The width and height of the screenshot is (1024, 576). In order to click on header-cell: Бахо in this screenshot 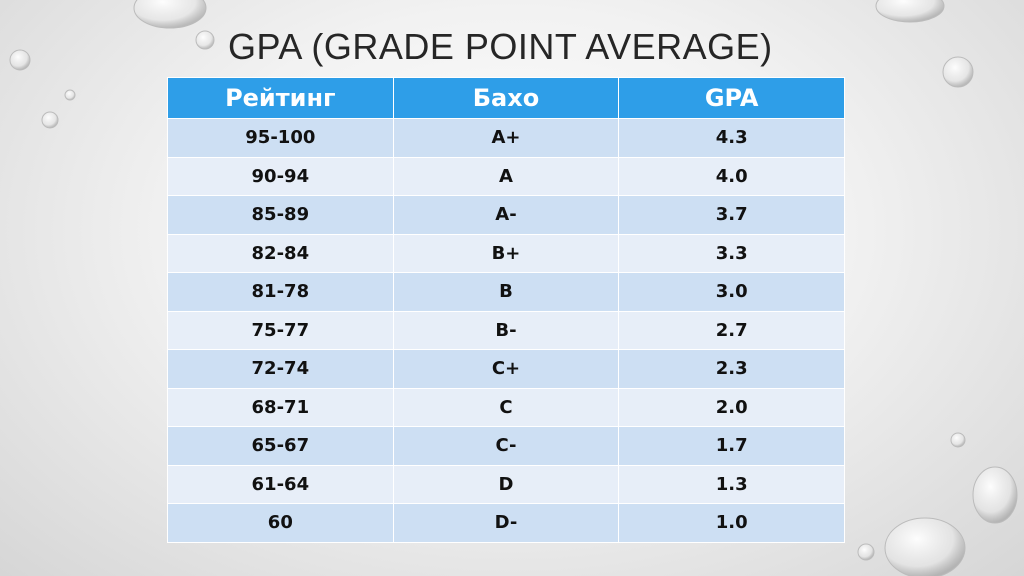, I will do `click(506, 98)`.